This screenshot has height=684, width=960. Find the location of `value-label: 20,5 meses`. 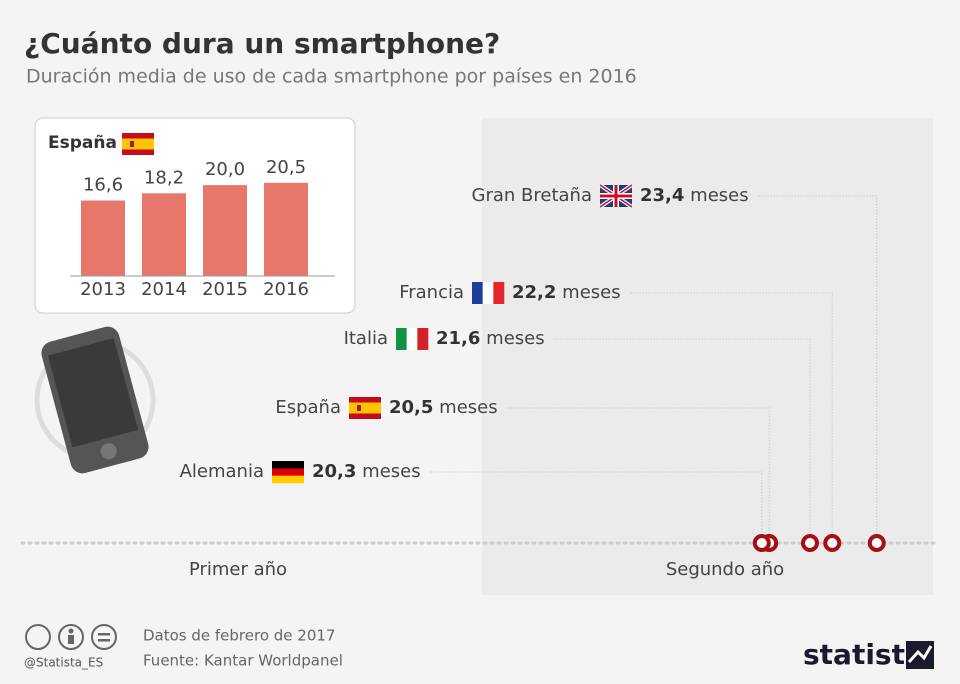

value-label: 20,5 meses is located at coordinates (443, 407).